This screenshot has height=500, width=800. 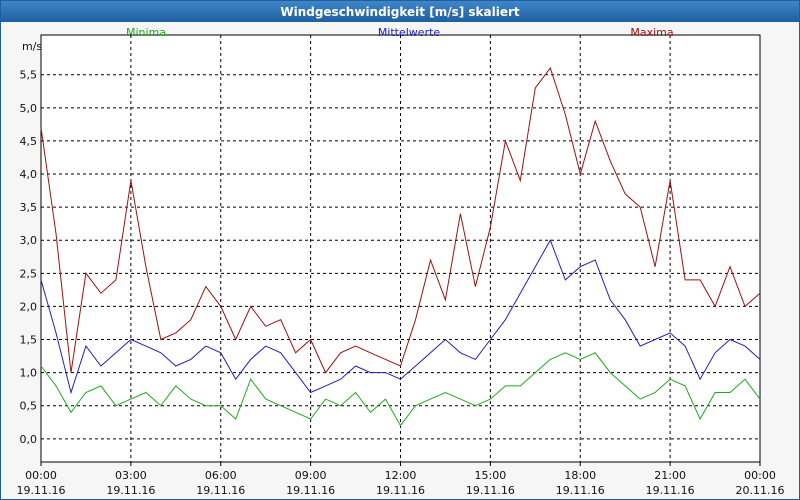 What do you see at coordinates (491, 475) in the screenshot?
I see `x-tick-time: 15:00` at bounding box center [491, 475].